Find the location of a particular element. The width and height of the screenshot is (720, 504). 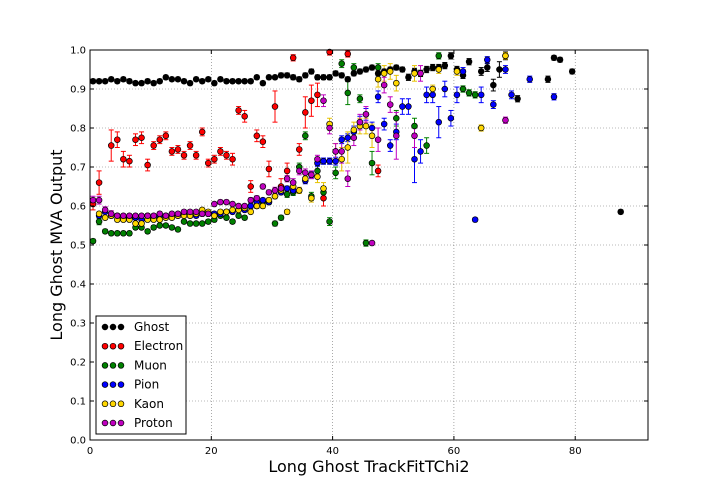

legend-marker-ghost is located at coordinates (121, 327).